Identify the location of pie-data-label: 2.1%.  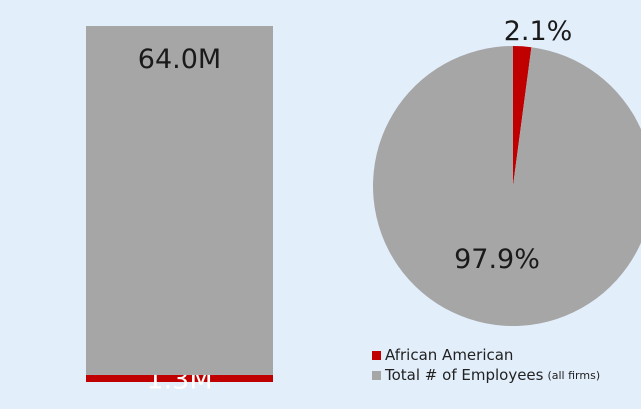
(538, 31).